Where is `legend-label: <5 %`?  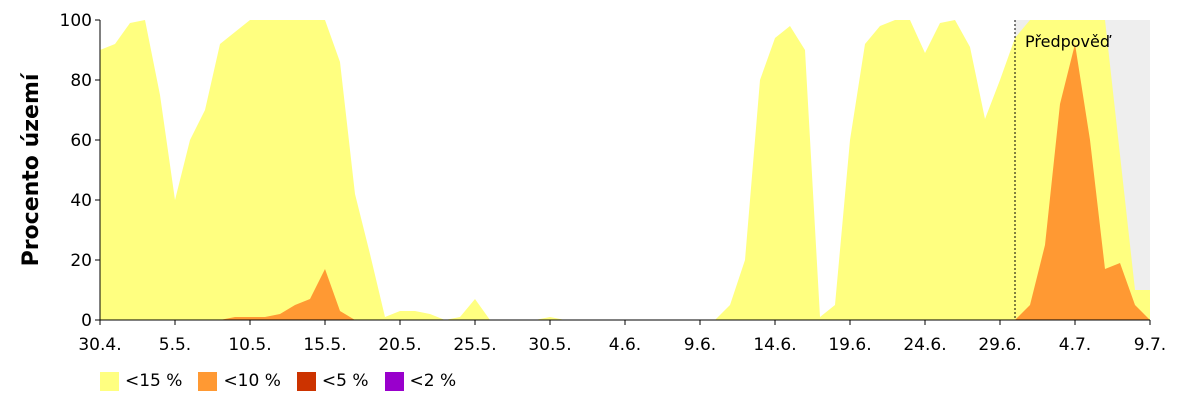 legend-label: <5 % is located at coordinates (345, 381).